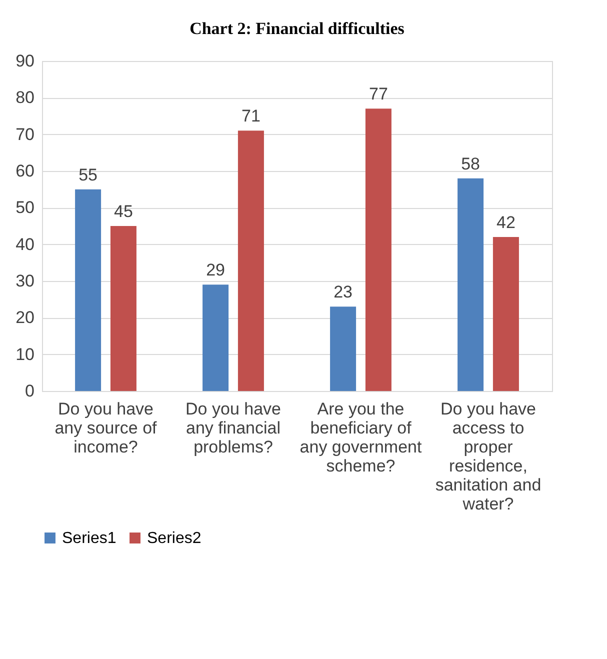 This screenshot has height=659, width=607. I want to click on y-tick-label: 90, so click(25, 61).